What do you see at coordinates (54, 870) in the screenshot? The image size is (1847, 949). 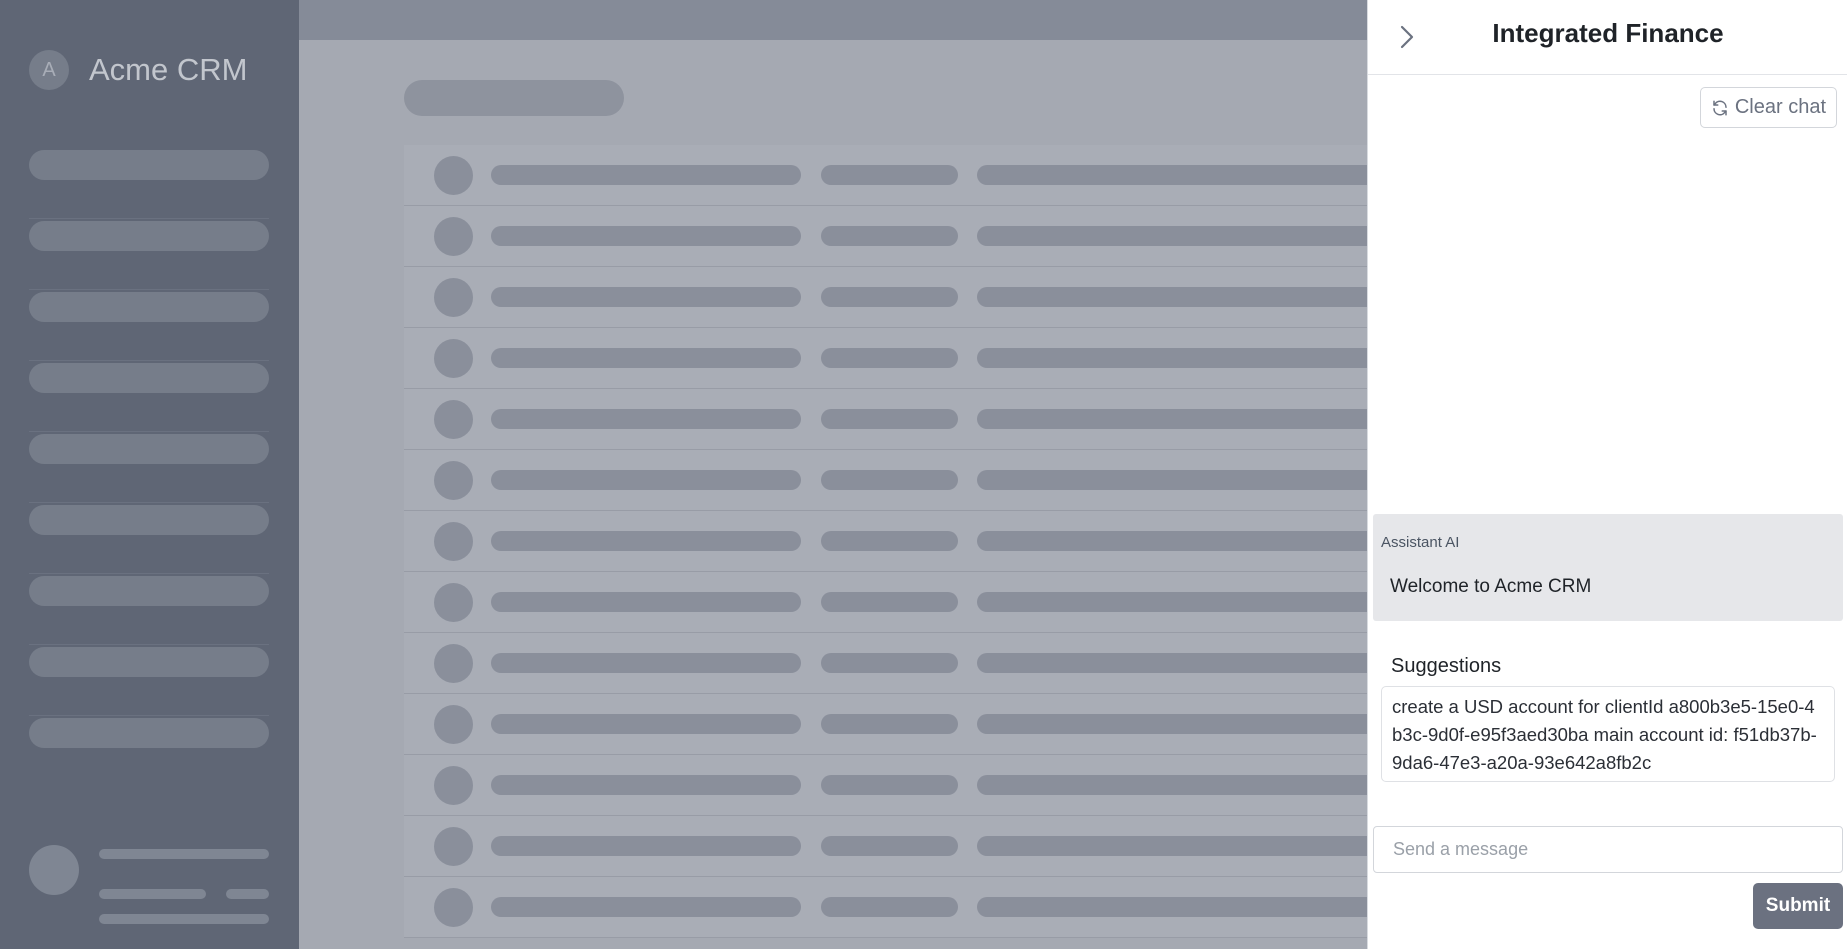 I see `avatar` at bounding box center [54, 870].